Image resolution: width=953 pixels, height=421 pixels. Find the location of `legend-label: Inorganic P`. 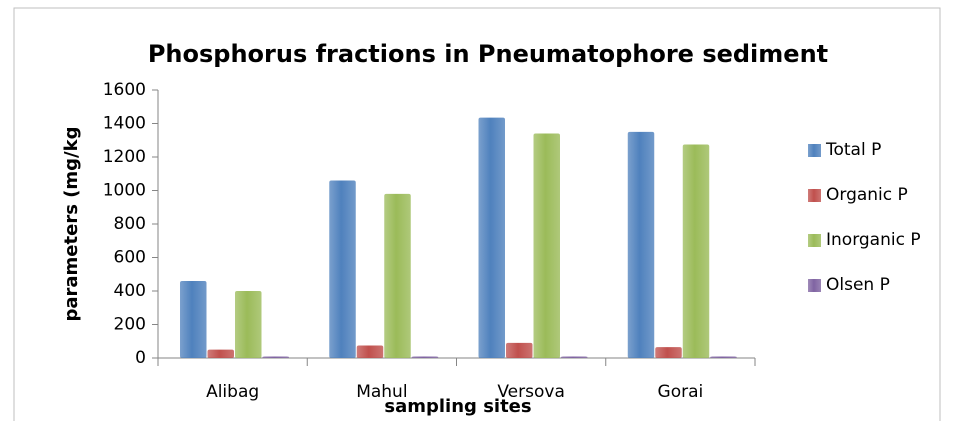

legend-label: Inorganic P is located at coordinates (873, 240).